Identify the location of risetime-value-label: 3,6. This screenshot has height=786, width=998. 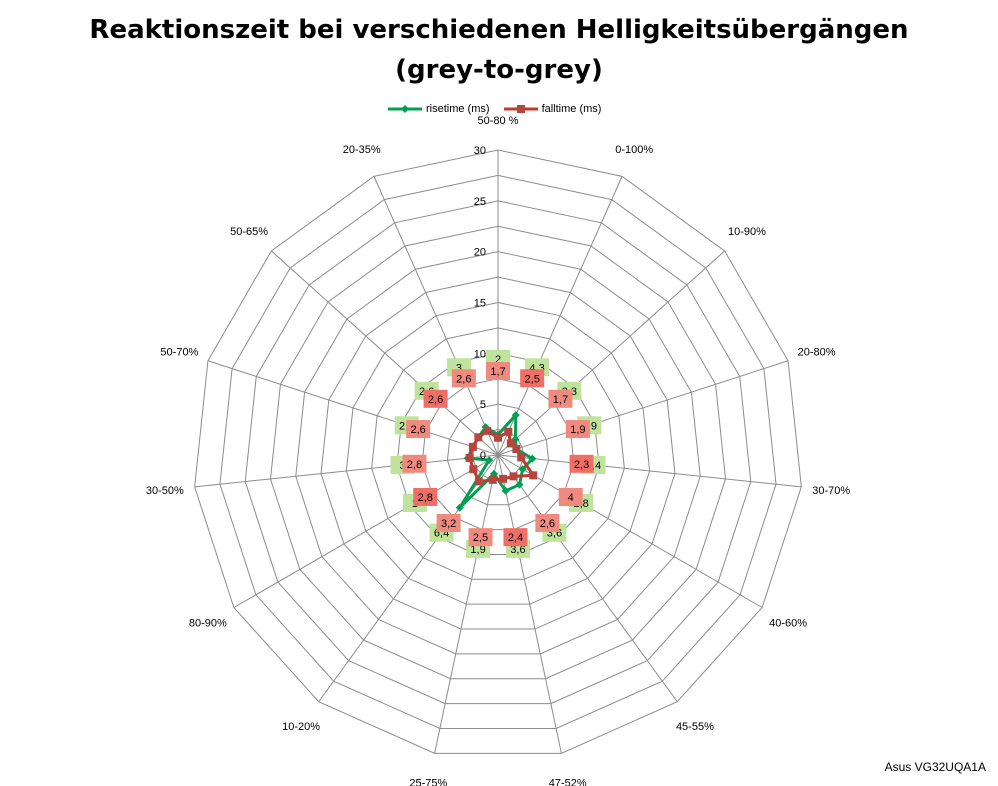
(517, 550).